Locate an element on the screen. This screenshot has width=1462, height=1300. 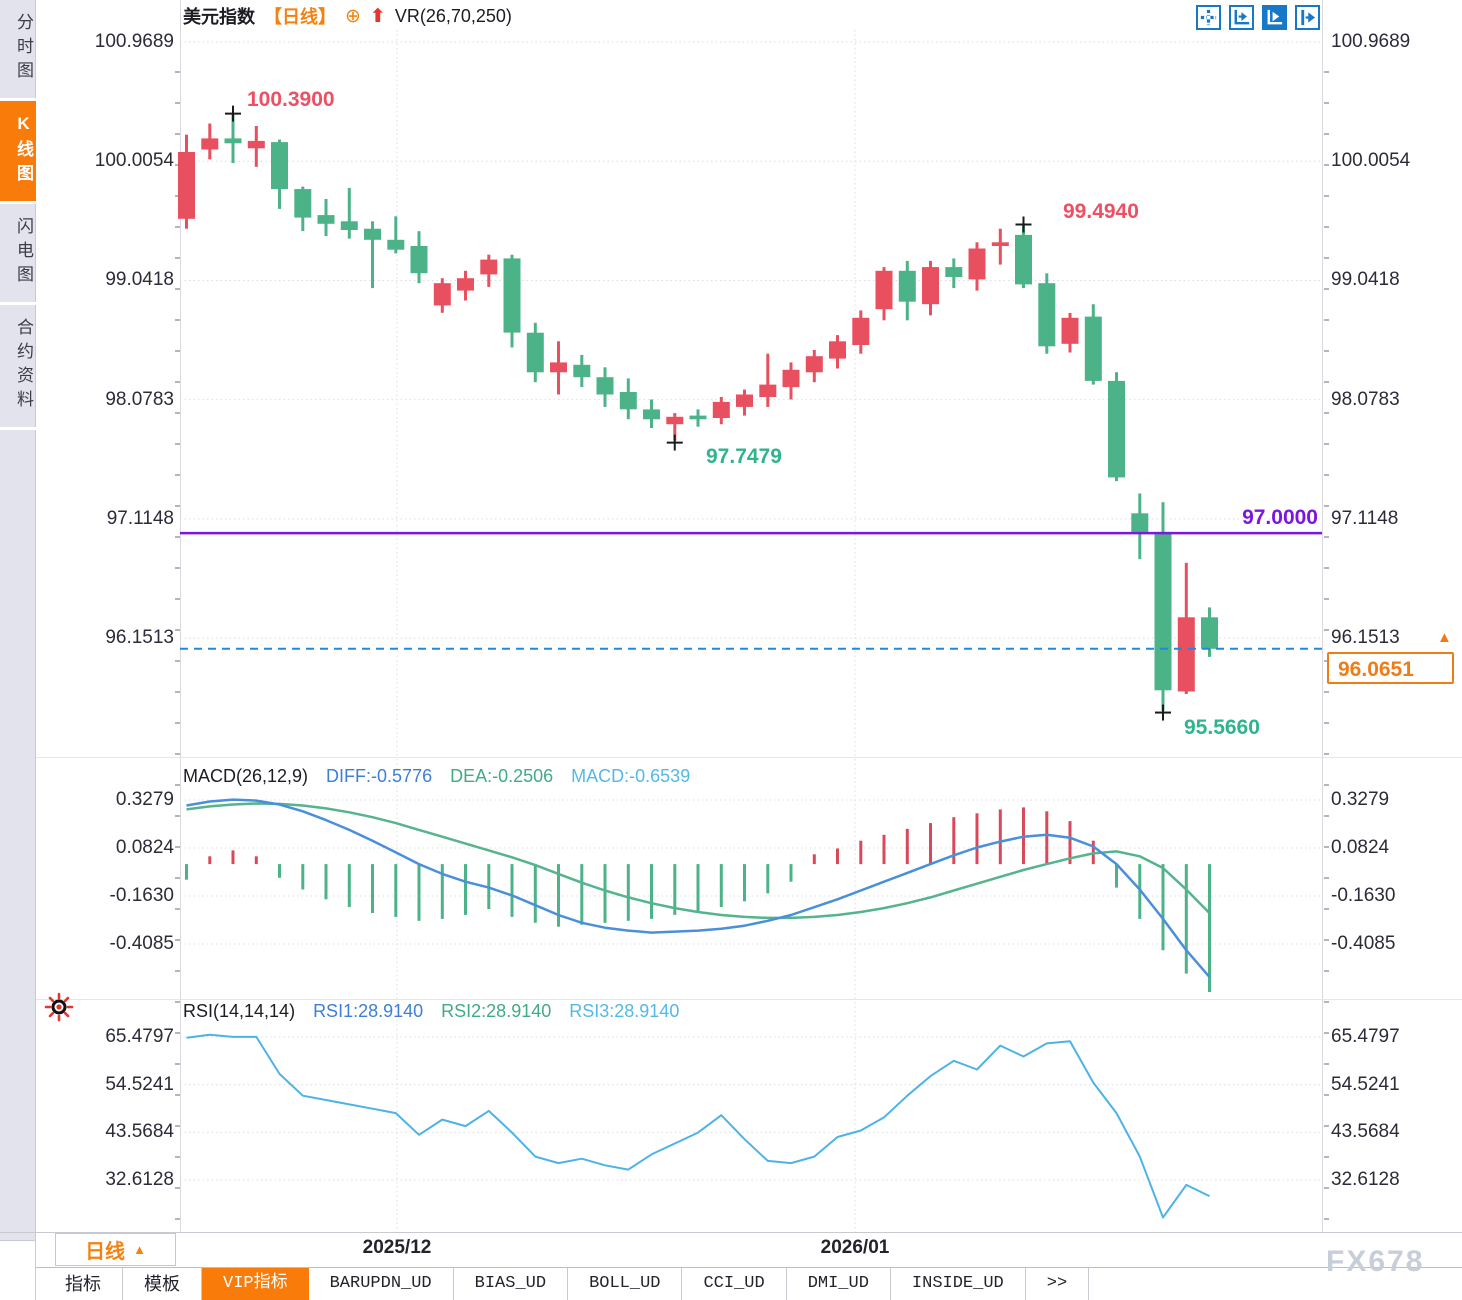
last-price-arrow-icon: ▲ is located at coordinates (1444, 637).